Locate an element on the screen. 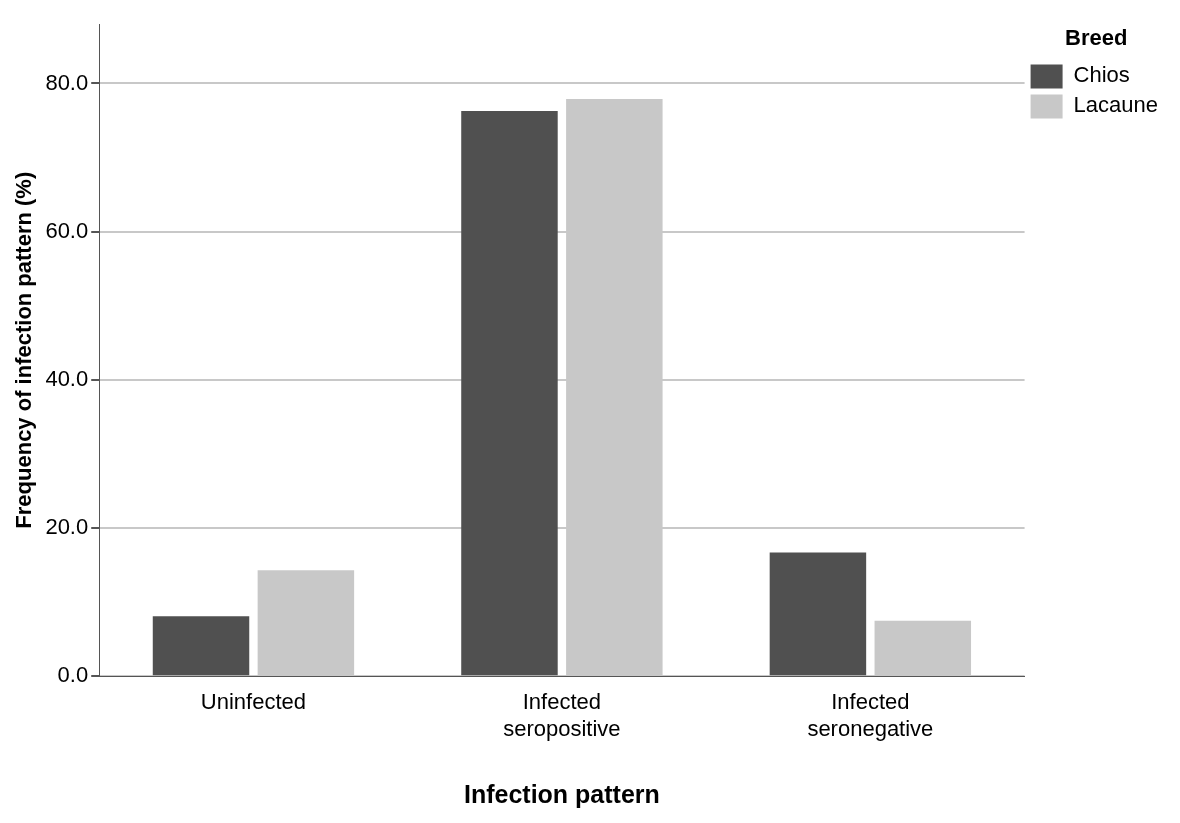  legend-label: Chios is located at coordinates (1101, 75).